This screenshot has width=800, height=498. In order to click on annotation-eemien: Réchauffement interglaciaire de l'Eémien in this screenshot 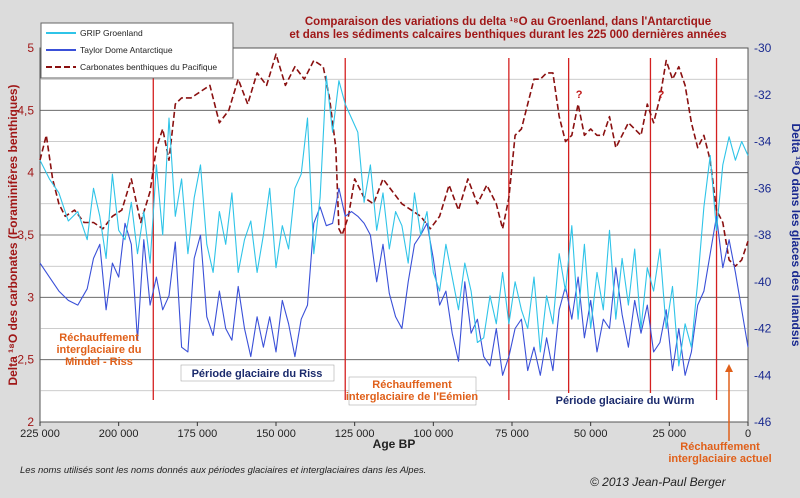, I will do `click(412, 391)`.